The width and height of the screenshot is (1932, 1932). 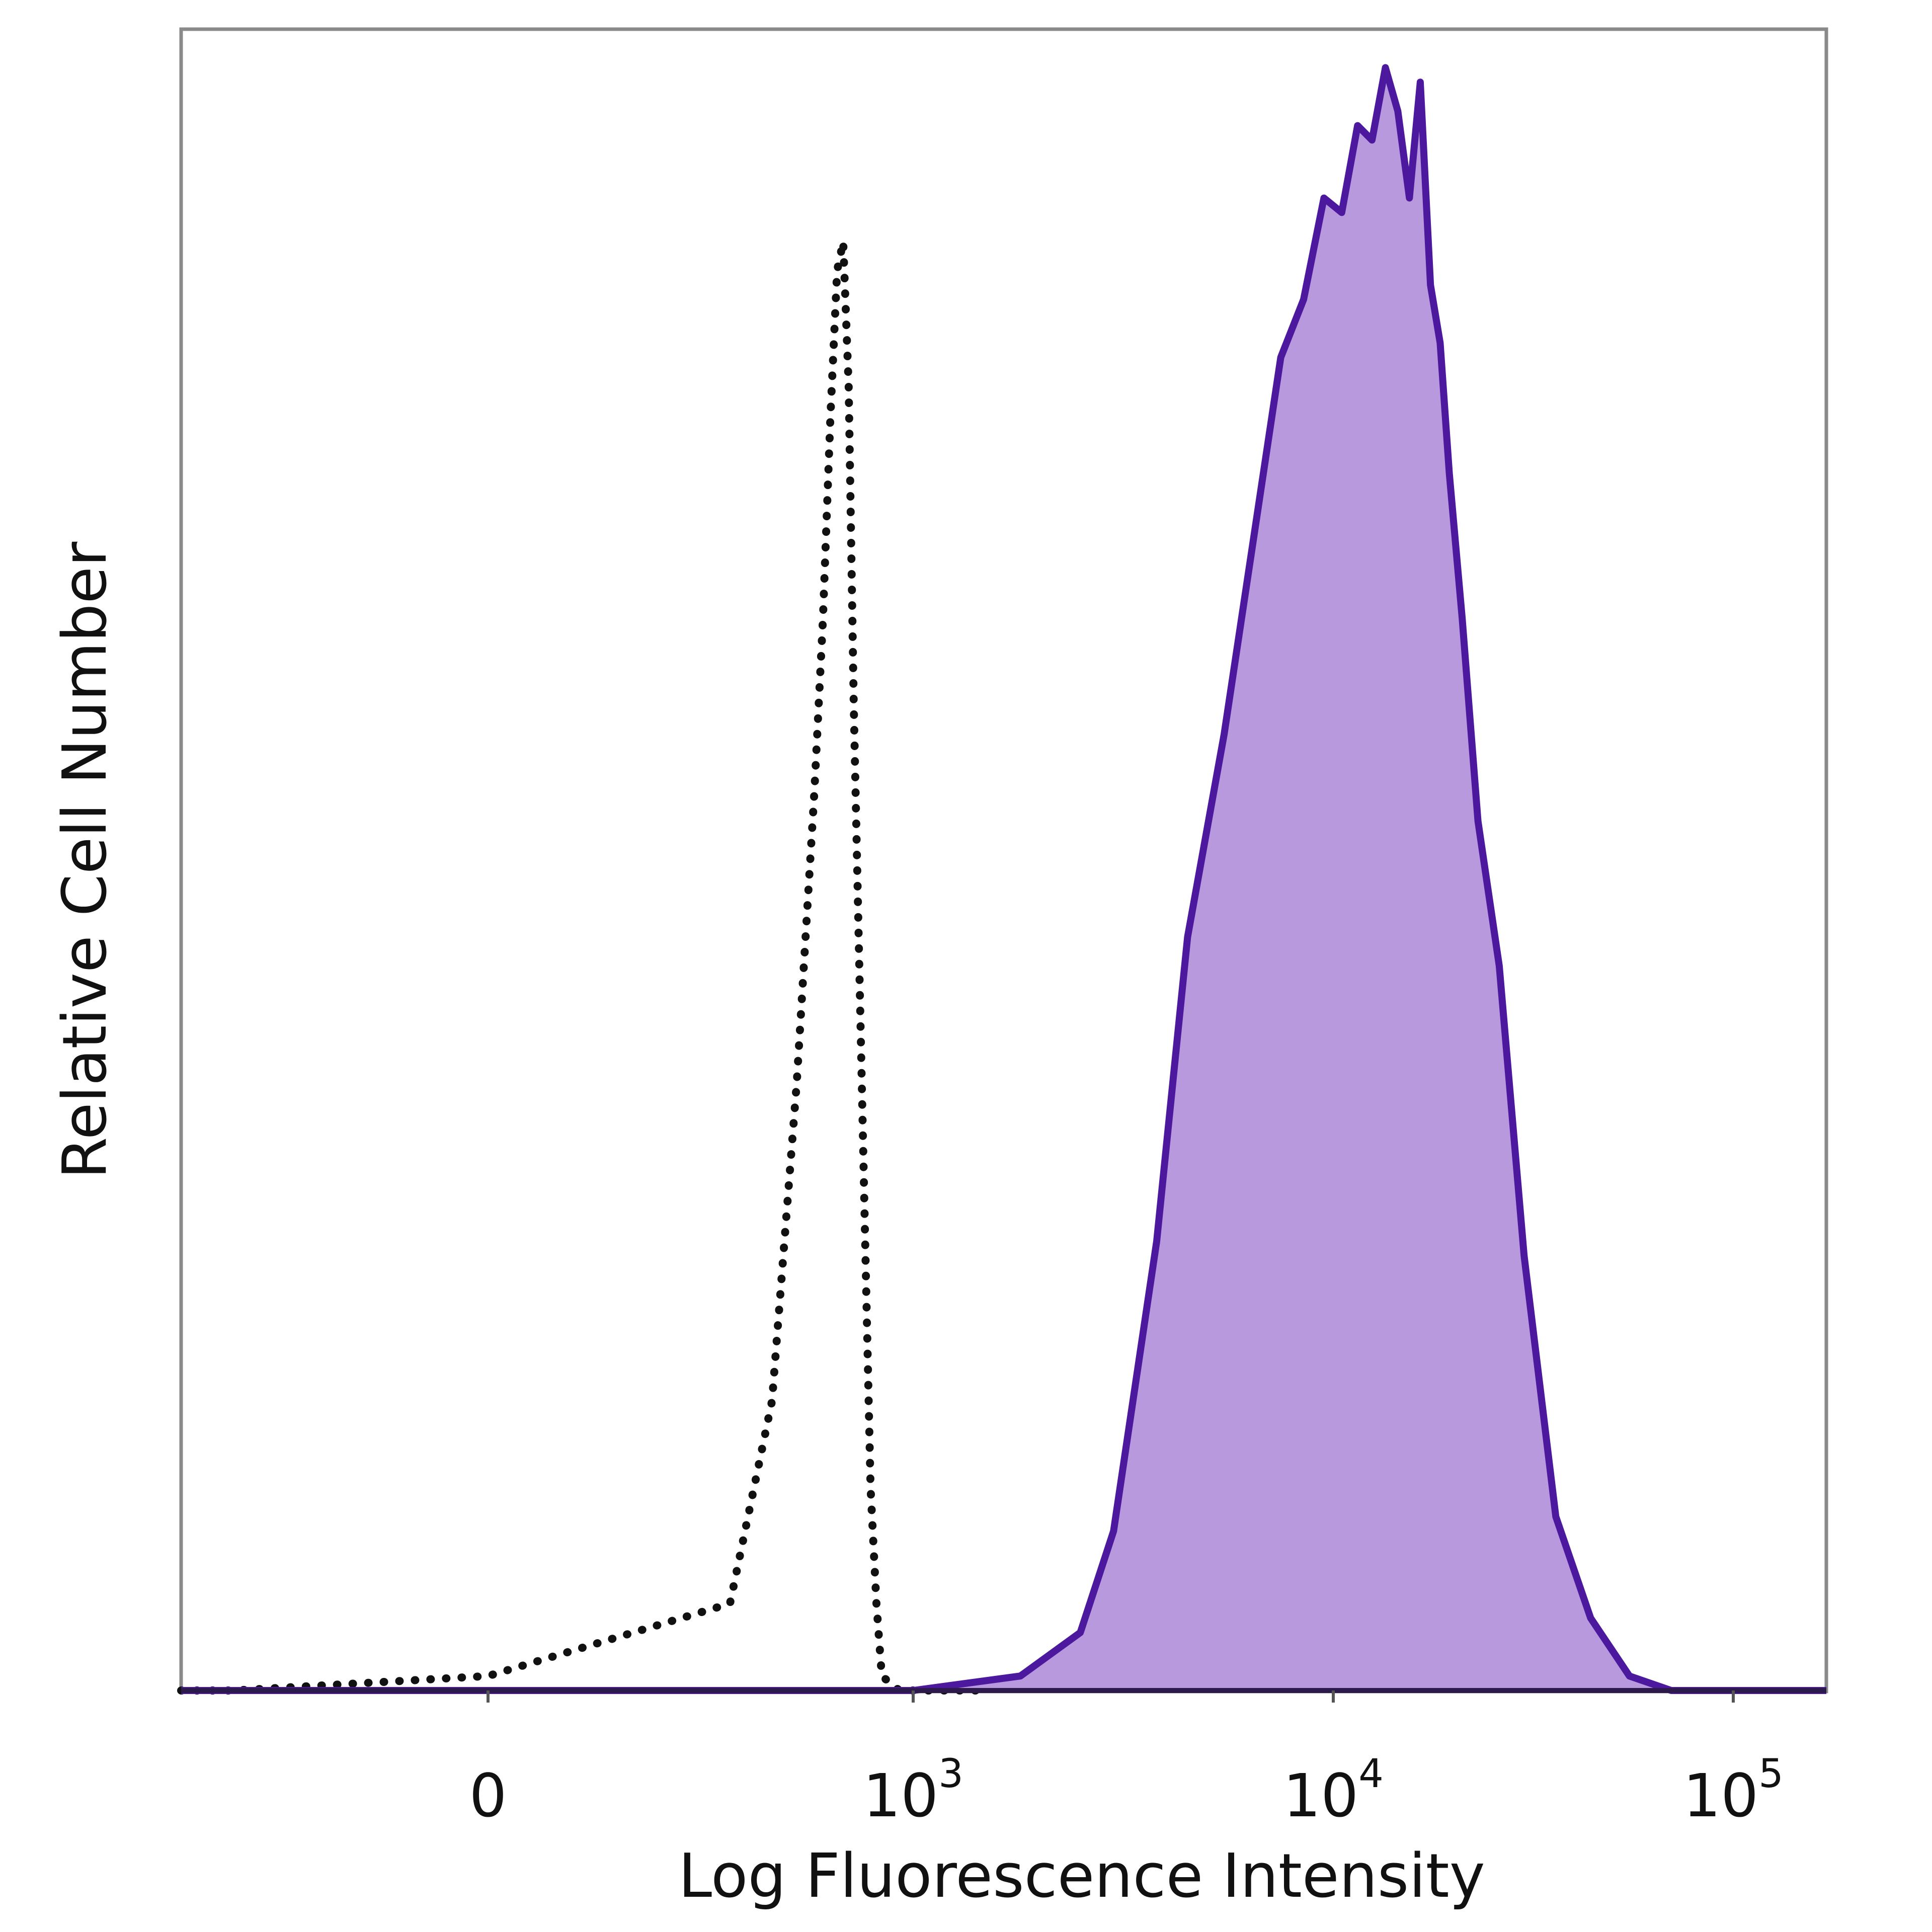 What do you see at coordinates (1082, 1876) in the screenshot?
I see `x-axis-label: Log Fluorescence Intensity` at bounding box center [1082, 1876].